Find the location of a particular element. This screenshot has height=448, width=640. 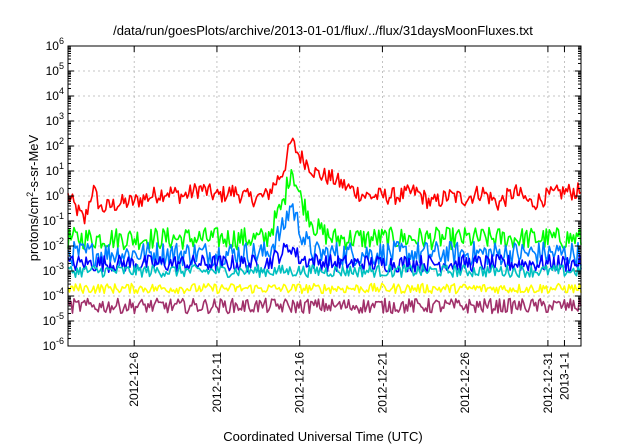

y-tick-label: 10⁻⁵ is located at coordinates (53, 319).